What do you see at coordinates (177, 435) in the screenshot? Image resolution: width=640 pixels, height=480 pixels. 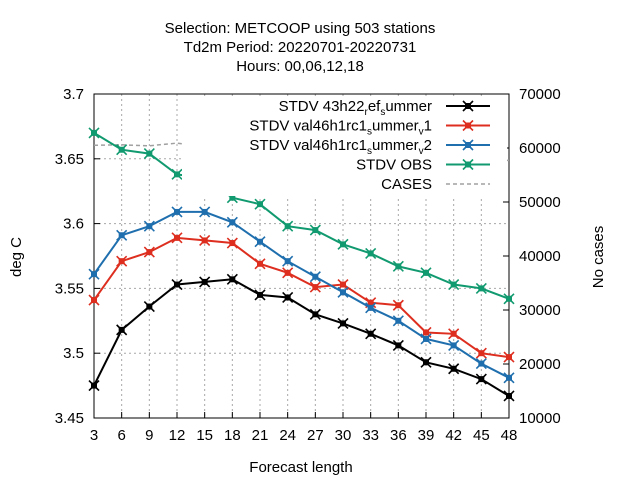 I see `x-tick-label: 12` at bounding box center [177, 435].